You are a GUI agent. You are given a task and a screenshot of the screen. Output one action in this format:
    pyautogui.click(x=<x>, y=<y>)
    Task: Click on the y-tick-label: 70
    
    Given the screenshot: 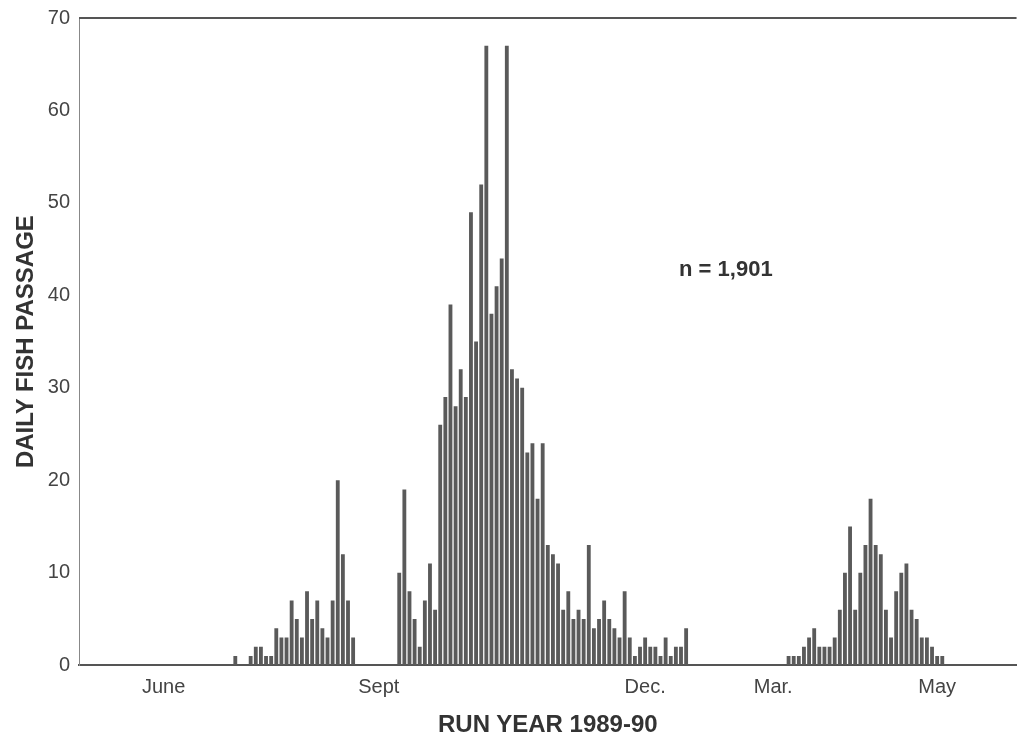 What is the action you would take?
    pyautogui.click(x=59, y=16)
    